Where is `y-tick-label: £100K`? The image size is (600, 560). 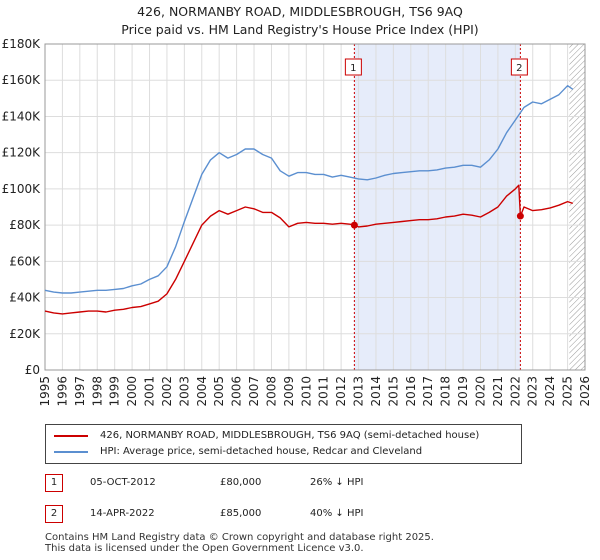
y-tick-label: £100K is located at coordinates (22, 189).